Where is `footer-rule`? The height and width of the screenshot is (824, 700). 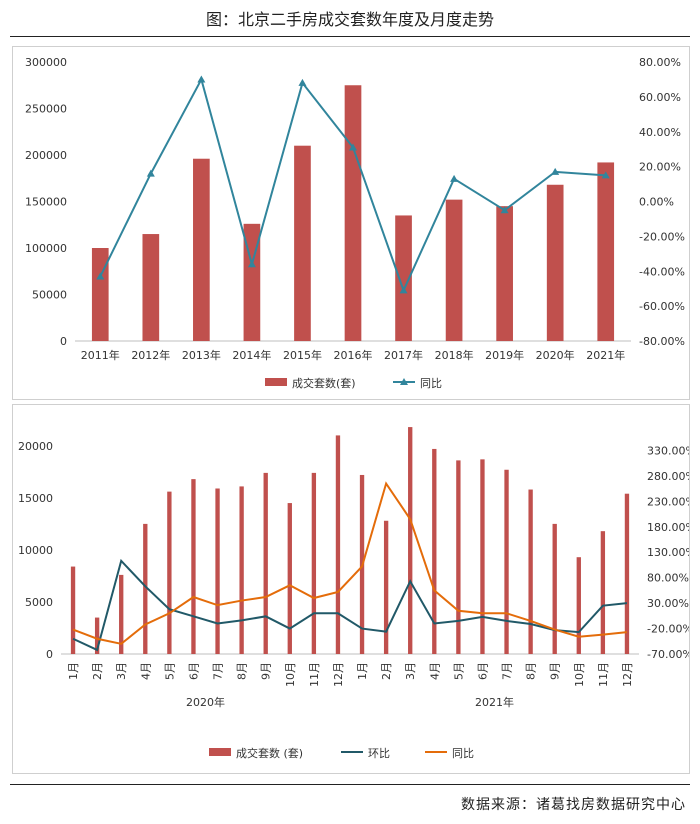 footer-rule is located at coordinates (350, 784).